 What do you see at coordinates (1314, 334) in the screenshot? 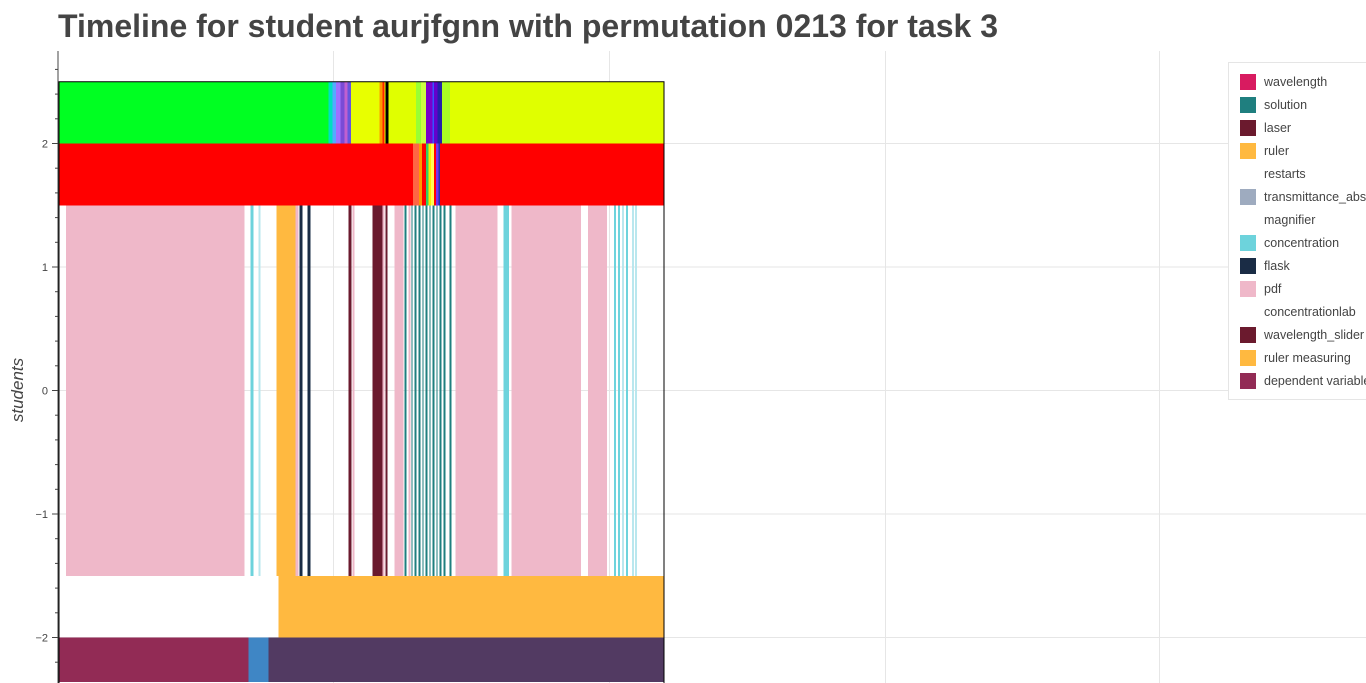
I see `legend-label: wavelength_slider` at bounding box center [1314, 334].